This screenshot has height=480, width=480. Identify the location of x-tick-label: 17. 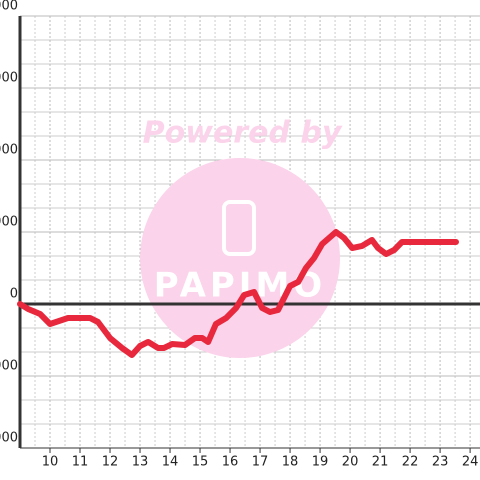
(260, 462).